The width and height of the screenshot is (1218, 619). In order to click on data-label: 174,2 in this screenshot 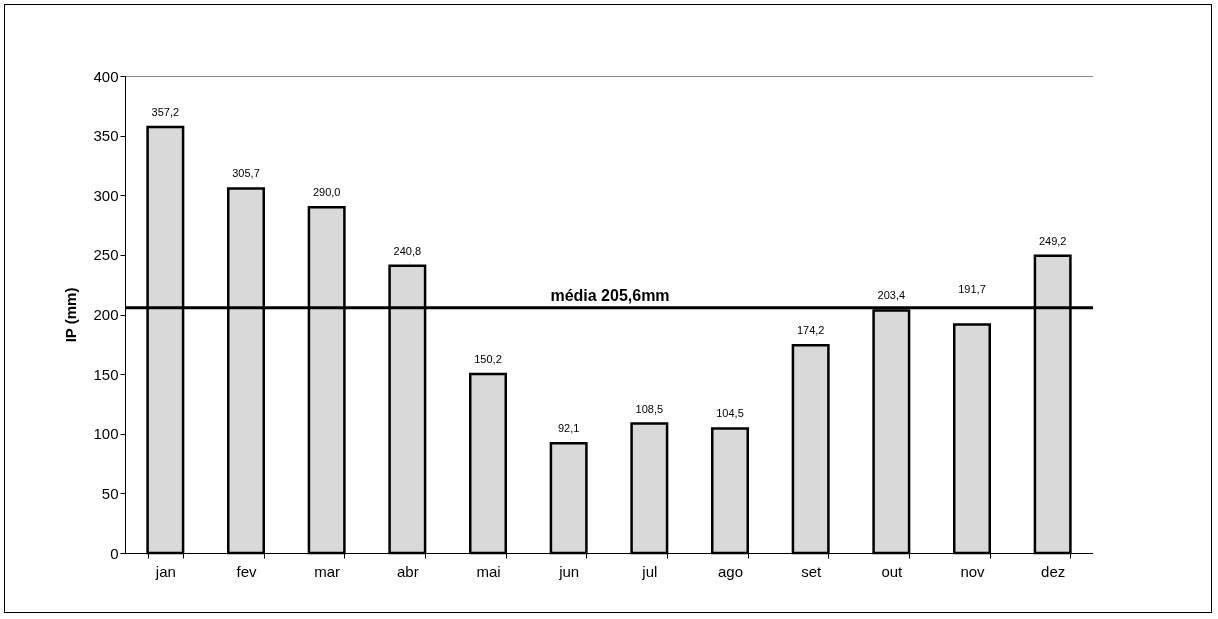, I will do `click(810, 330)`.